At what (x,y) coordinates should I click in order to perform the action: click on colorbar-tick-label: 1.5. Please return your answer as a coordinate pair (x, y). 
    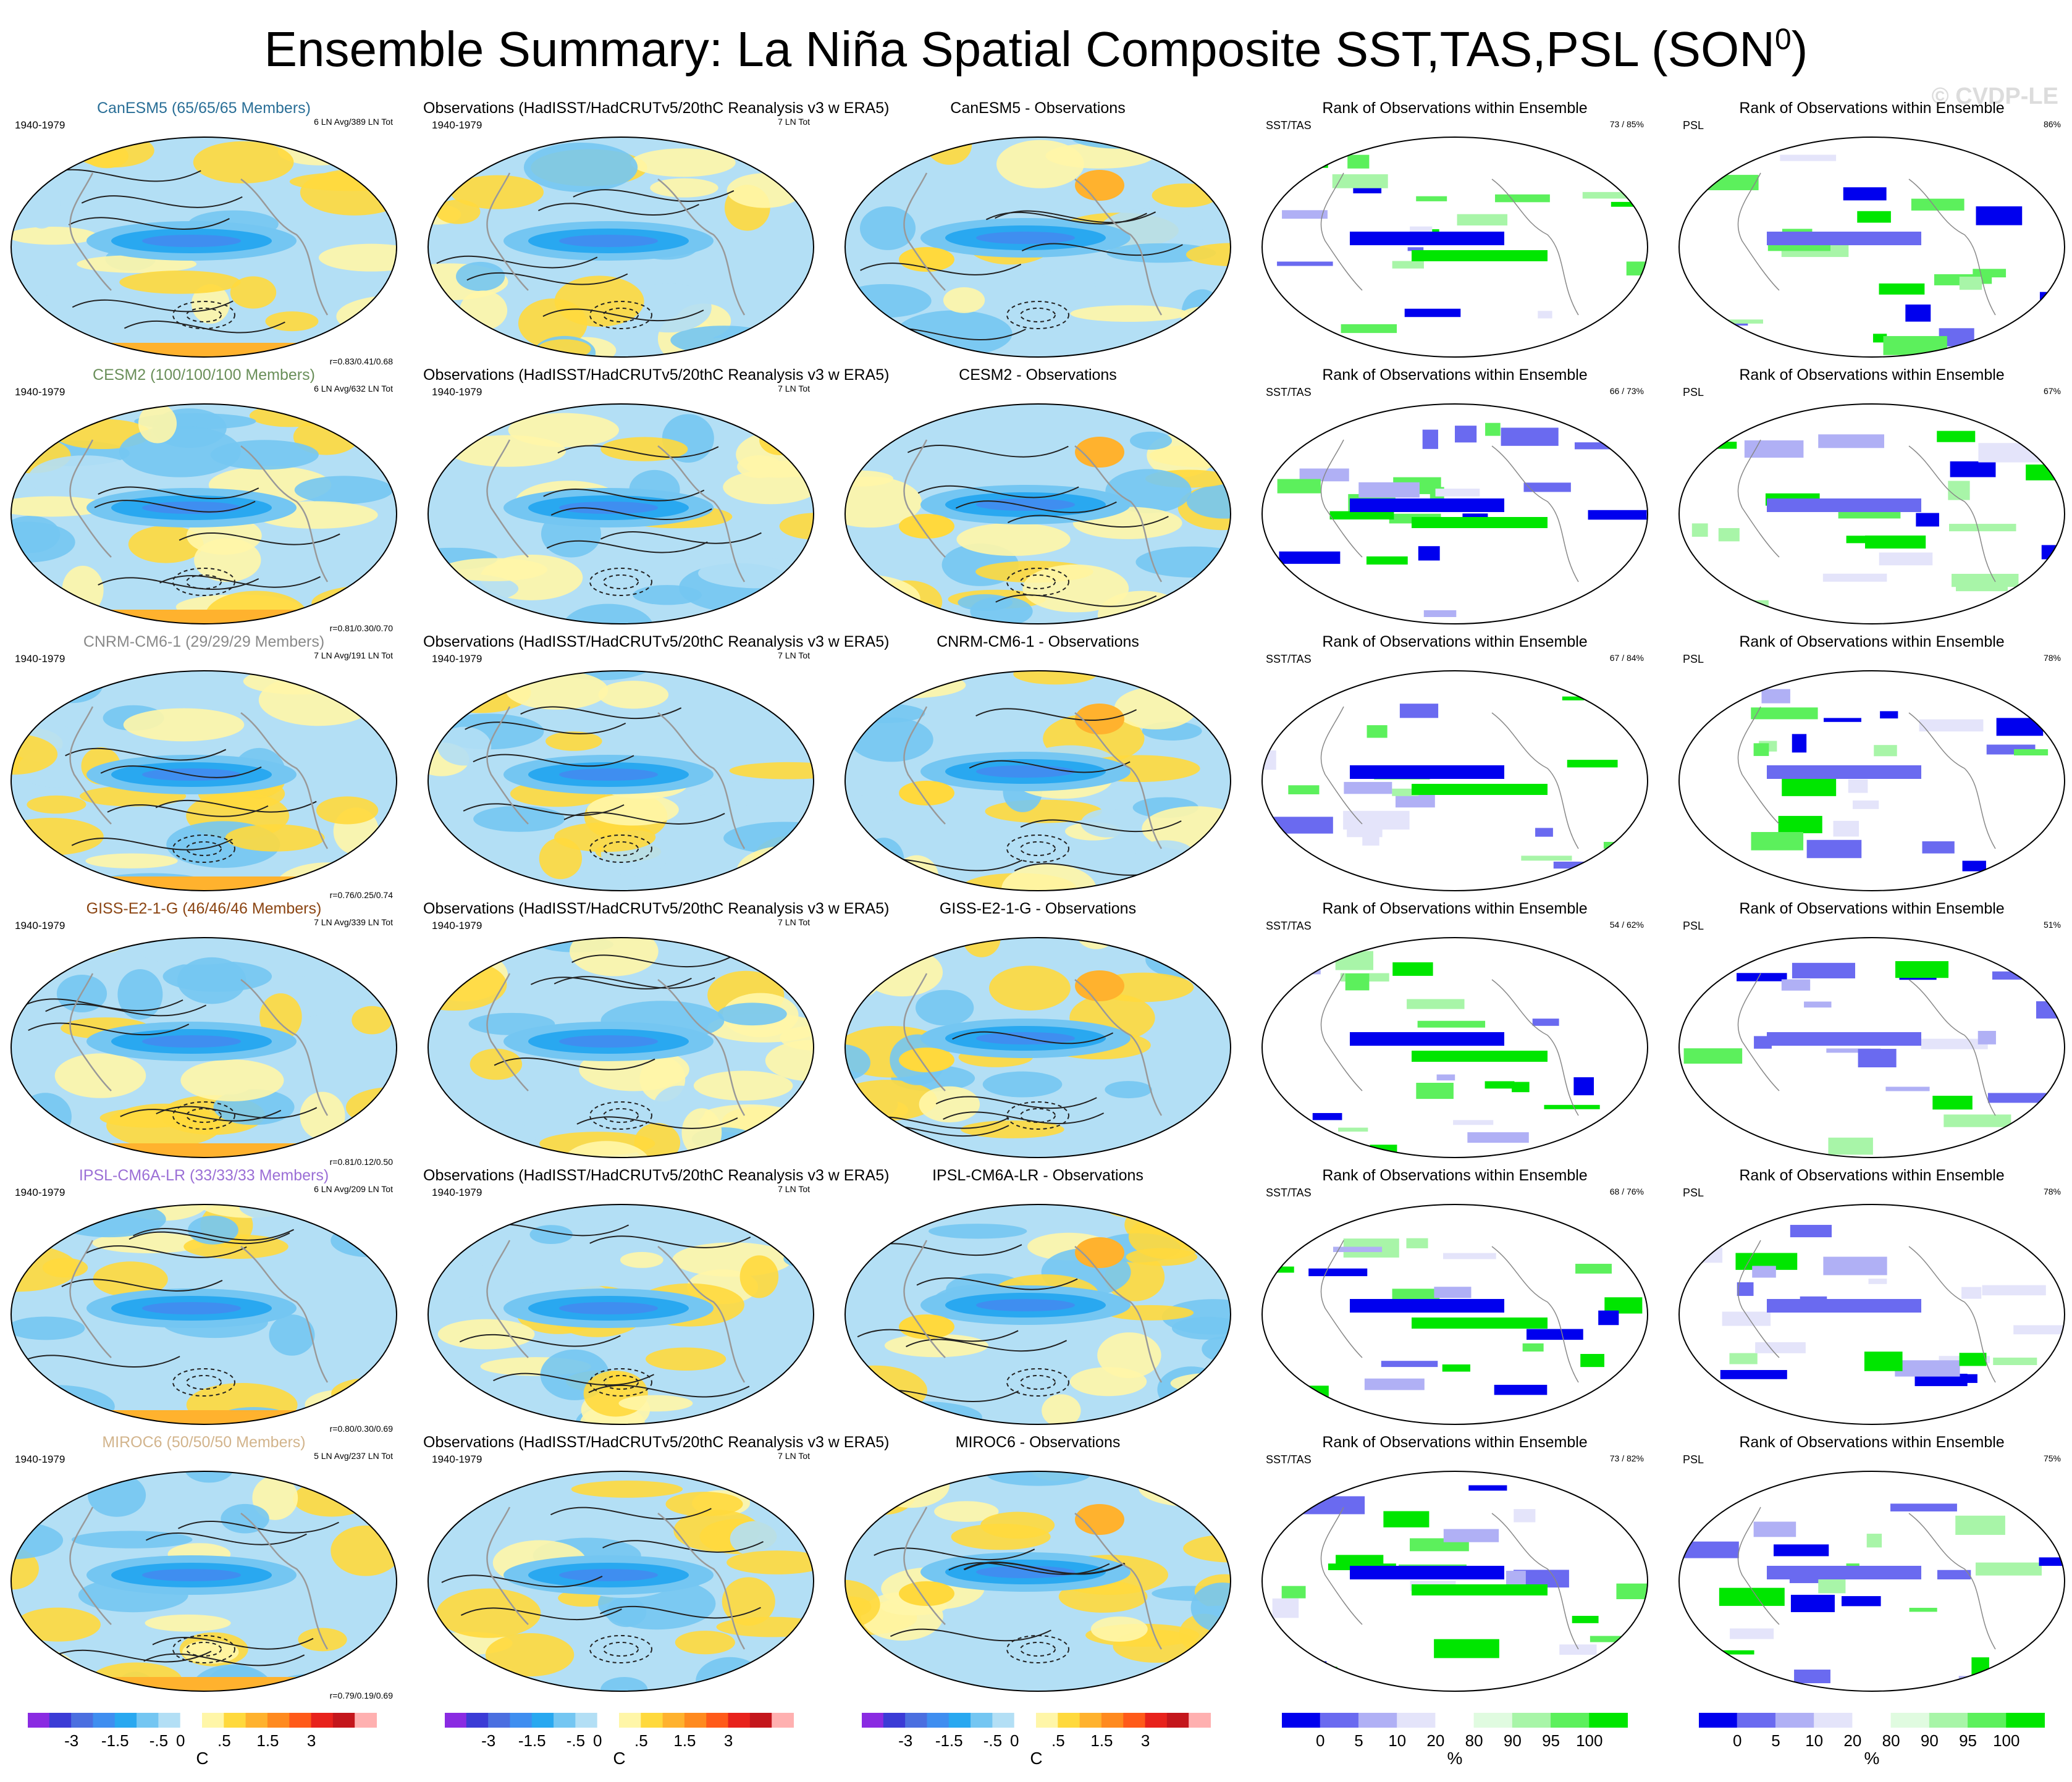
    Looking at the image, I should click on (684, 1740).